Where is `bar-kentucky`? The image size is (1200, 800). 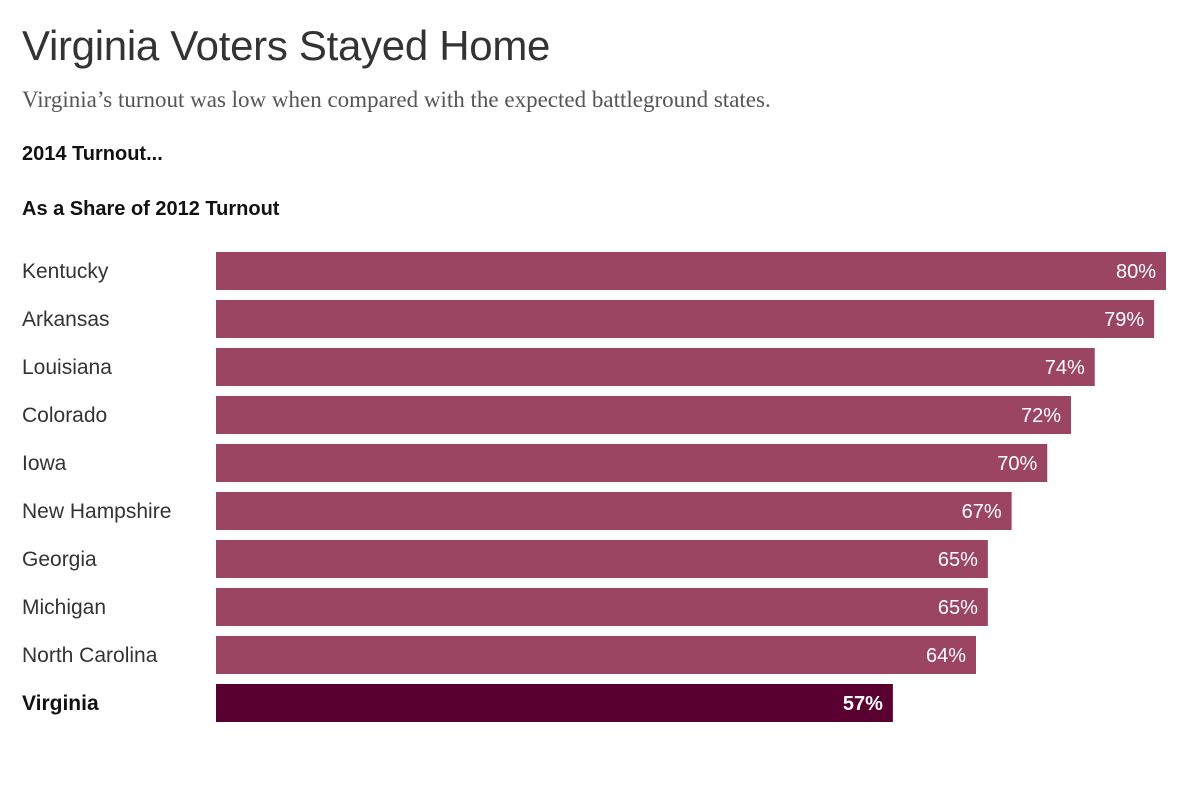 bar-kentucky is located at coordinates (691, 271).